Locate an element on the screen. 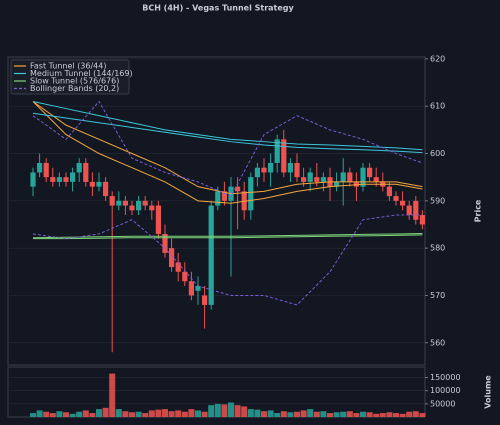 The image size is (500, 425). y-axis-label: Price is located at coordinates (478, 210).